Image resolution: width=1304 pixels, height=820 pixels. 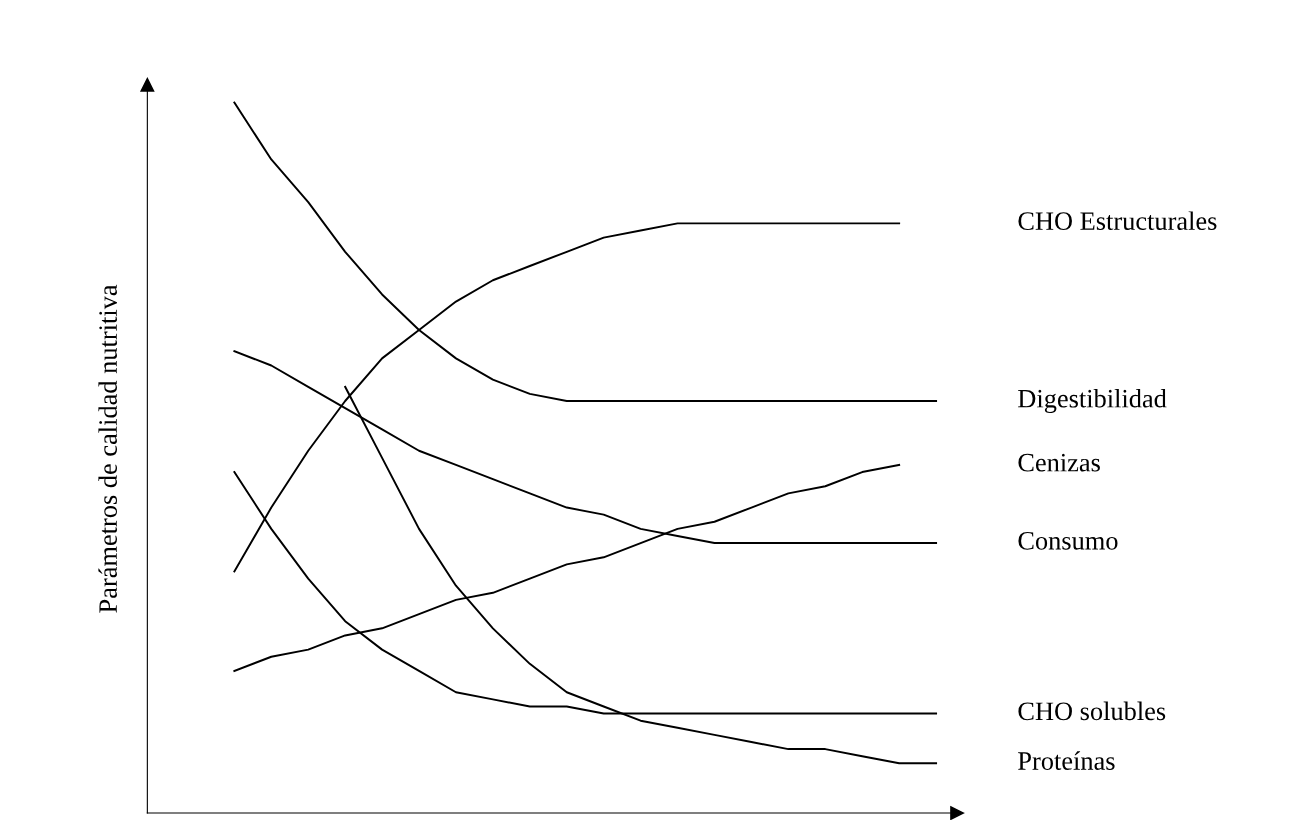 I want to click on y-axis-title: Parámetros de calidad nutritiva, so click(x=107, y=448).